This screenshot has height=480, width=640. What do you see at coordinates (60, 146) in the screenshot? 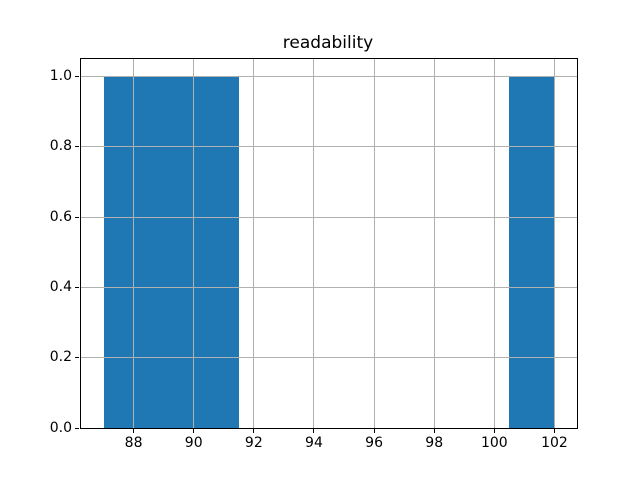
I see `y-tick-label: 0.8` at bounding box center [60, 146].